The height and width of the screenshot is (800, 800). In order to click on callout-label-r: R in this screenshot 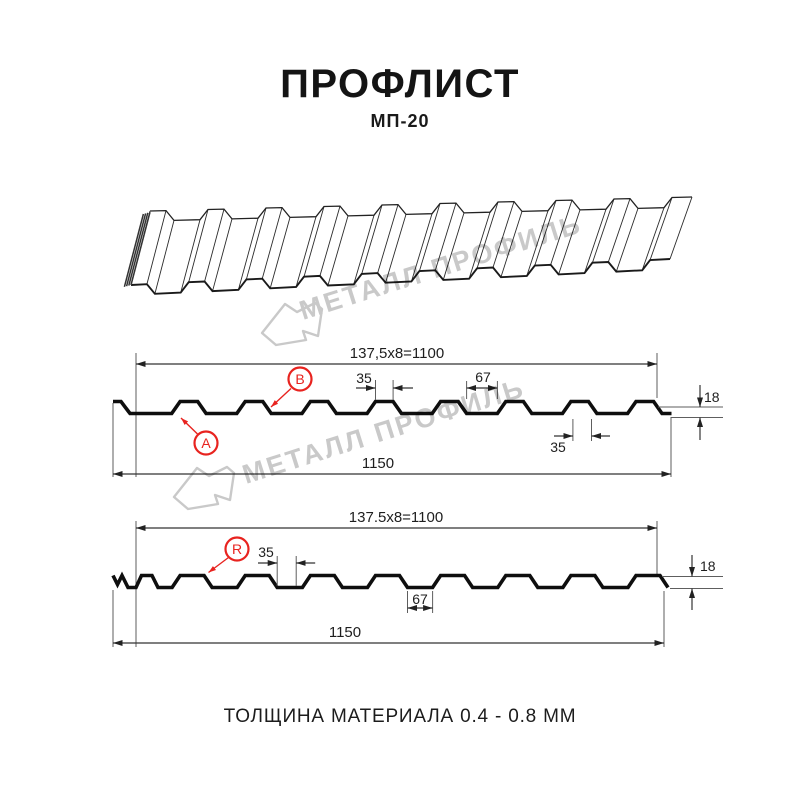, I will do `click(237, 549)`.